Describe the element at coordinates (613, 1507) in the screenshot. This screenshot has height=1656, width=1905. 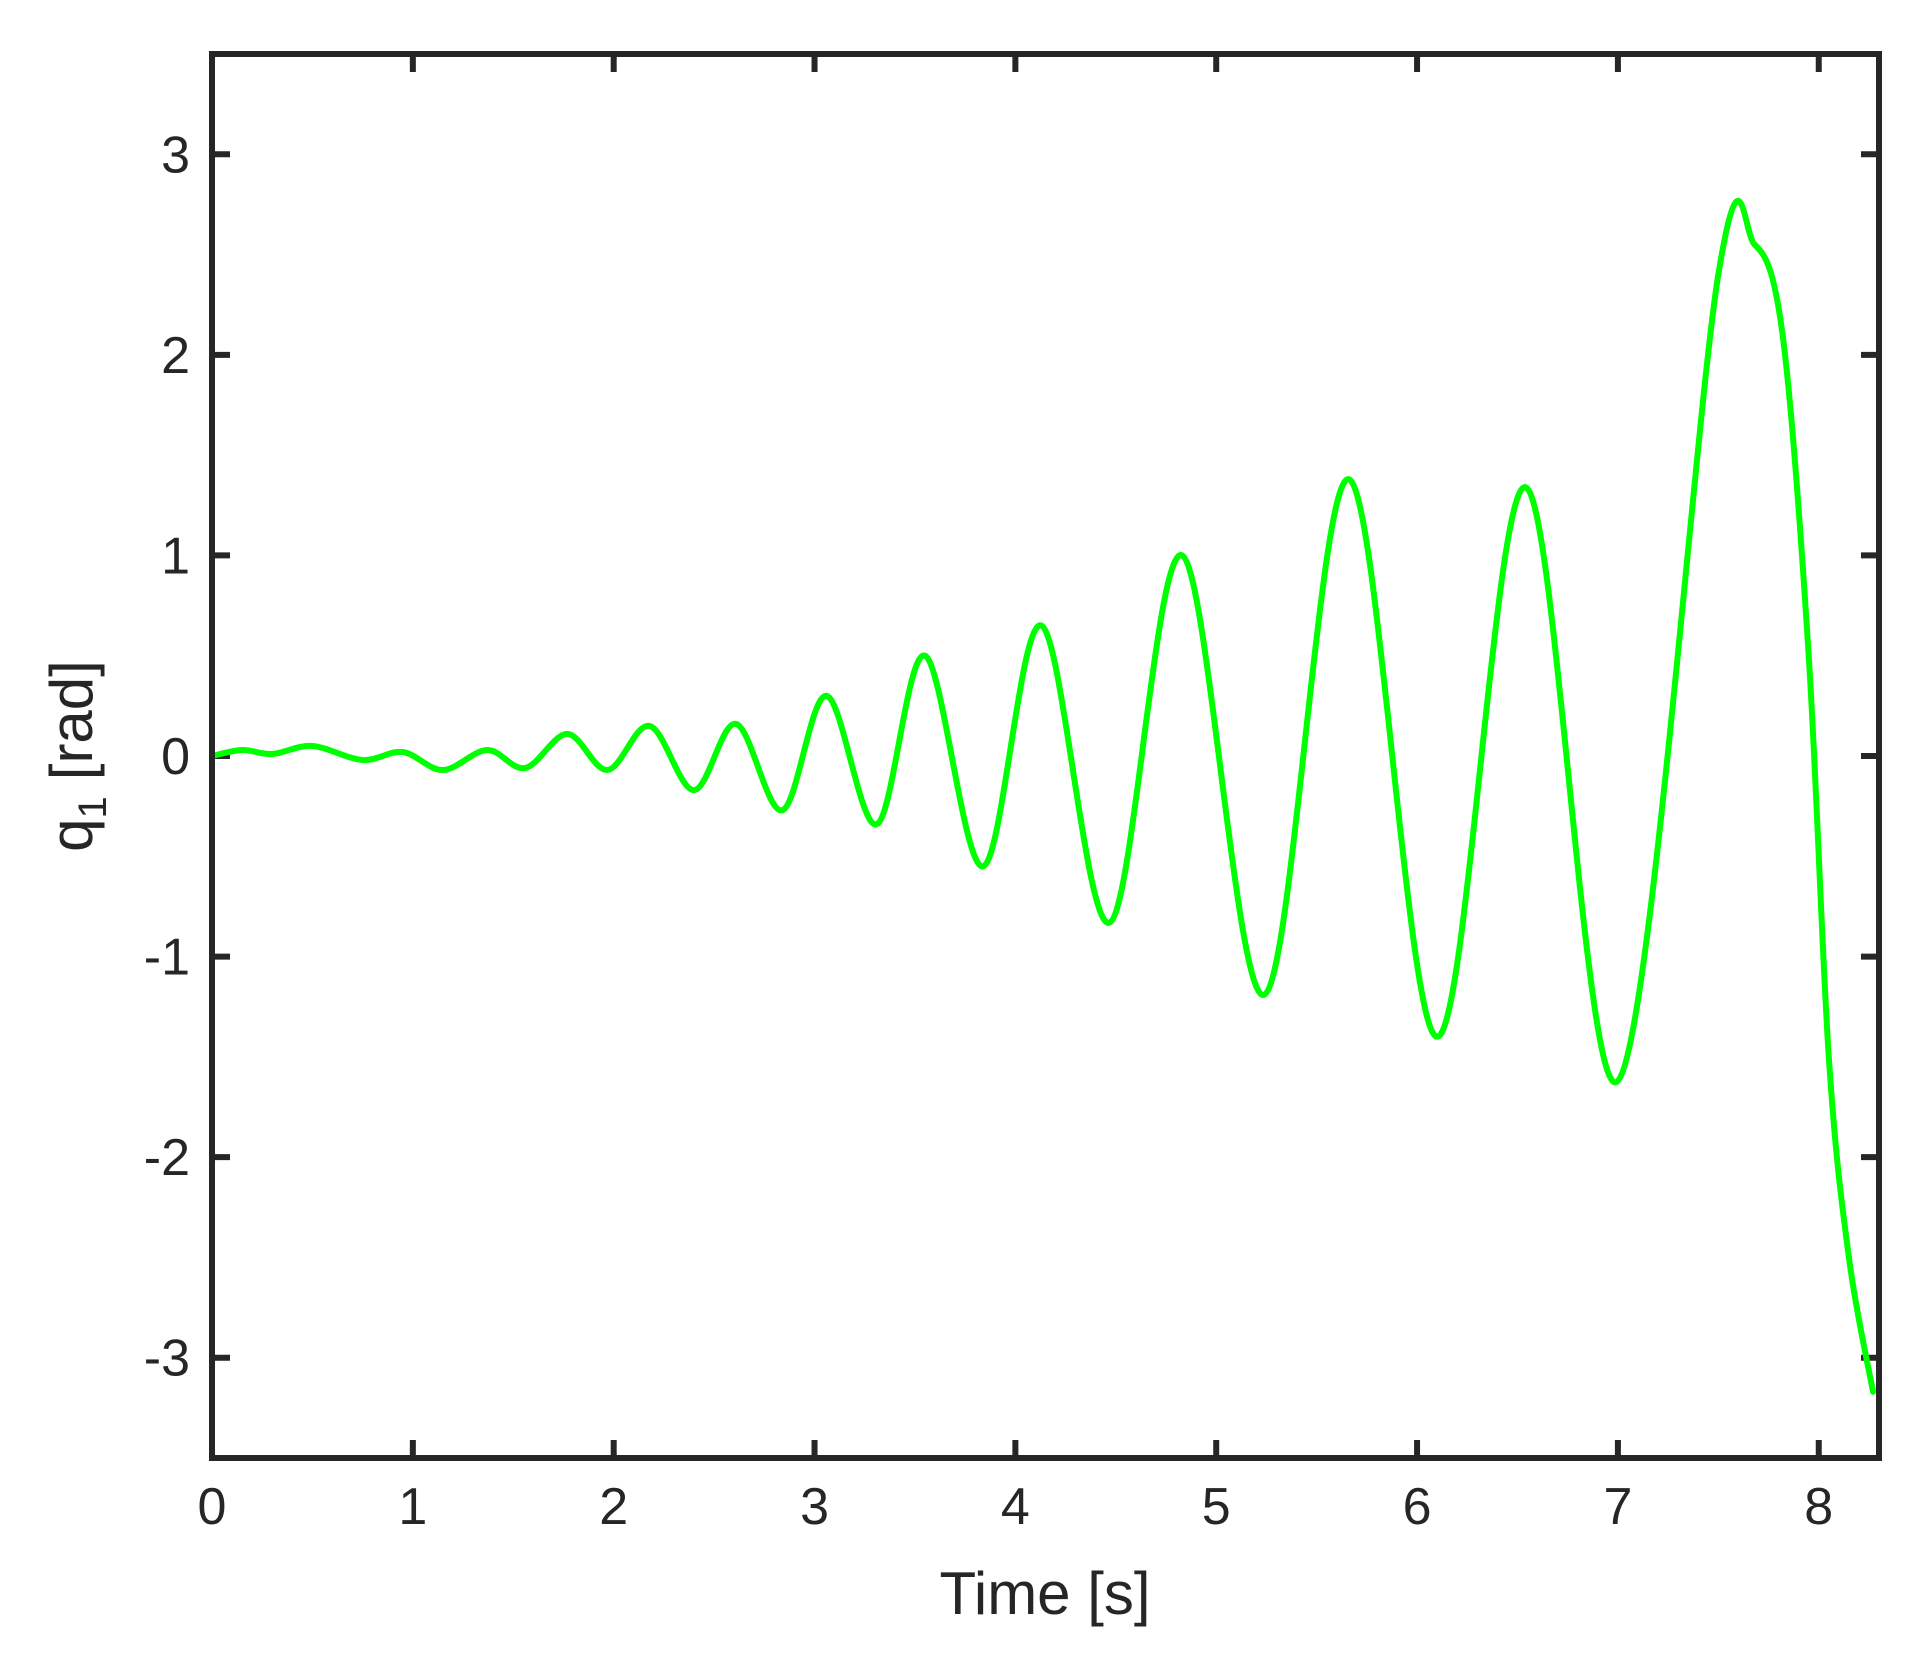
I see `x-tick-label: 2` at that location.